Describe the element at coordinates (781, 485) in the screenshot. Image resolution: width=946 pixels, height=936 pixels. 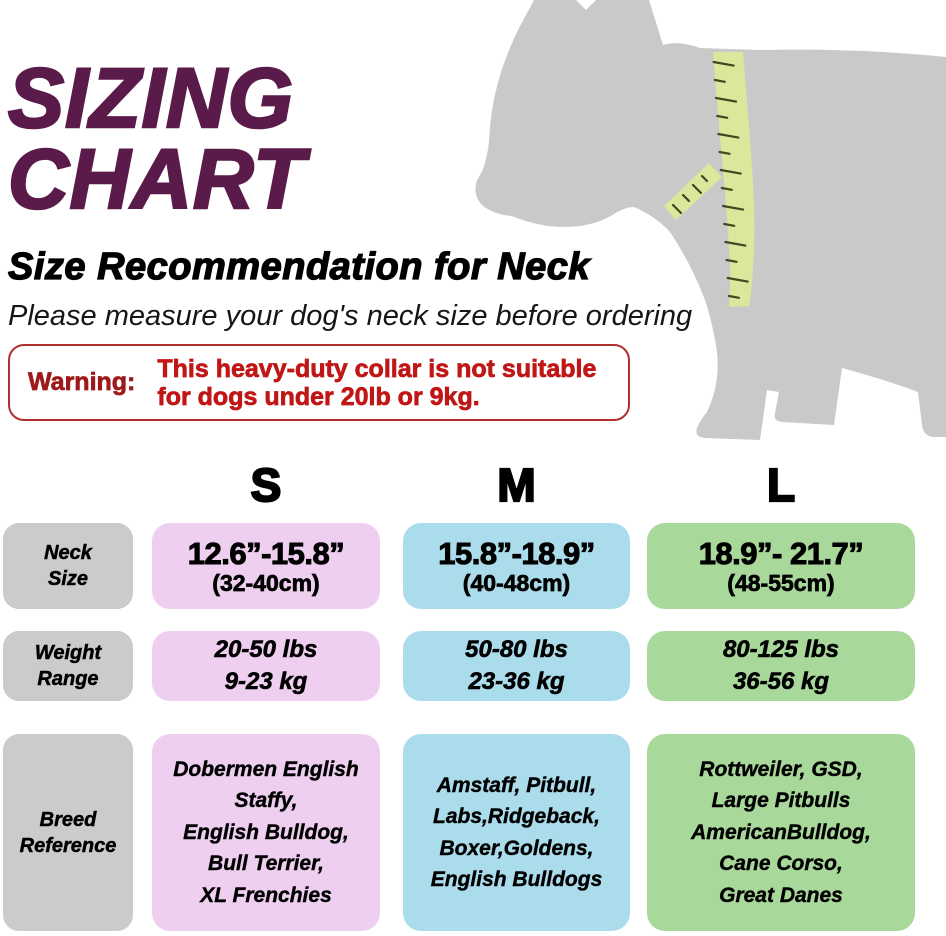
I see `column-header-l: L` at that location.